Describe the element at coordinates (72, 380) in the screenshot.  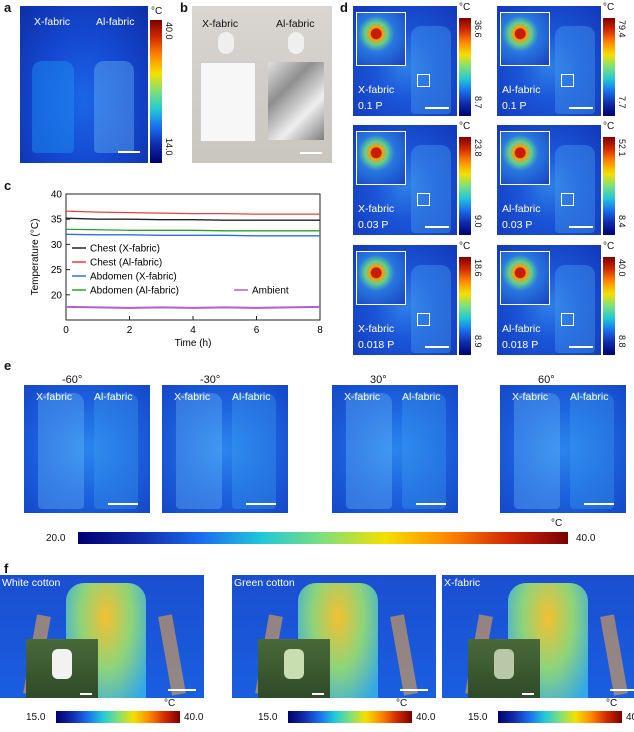
I see `angle-label: -60°` at that location.